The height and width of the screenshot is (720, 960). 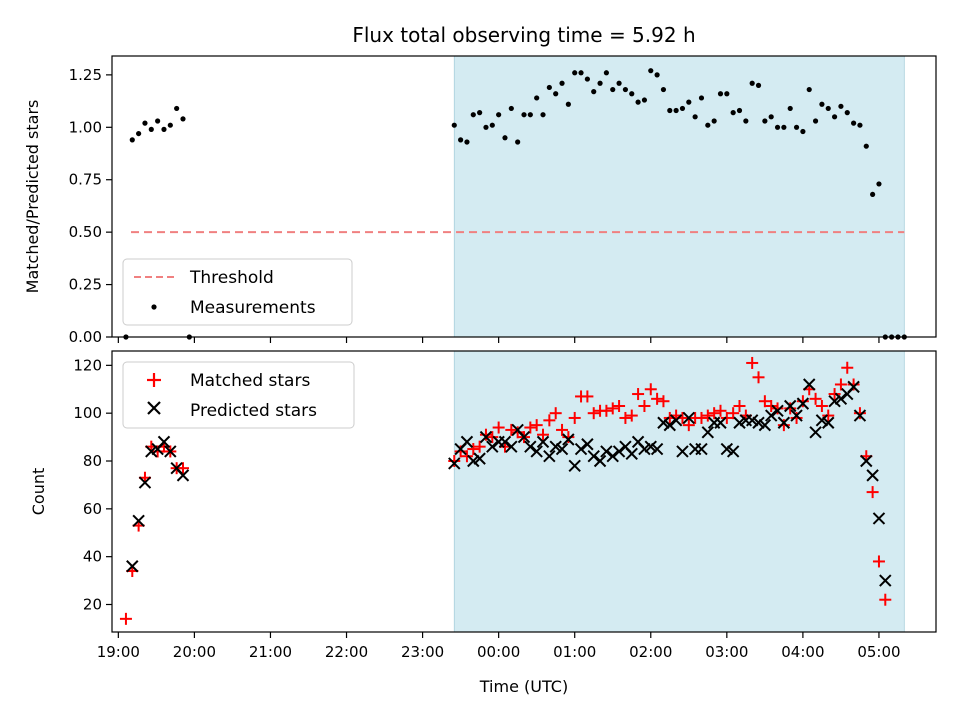 I want to click on x-tick-label: 20:00, so click(x=194, y=652).